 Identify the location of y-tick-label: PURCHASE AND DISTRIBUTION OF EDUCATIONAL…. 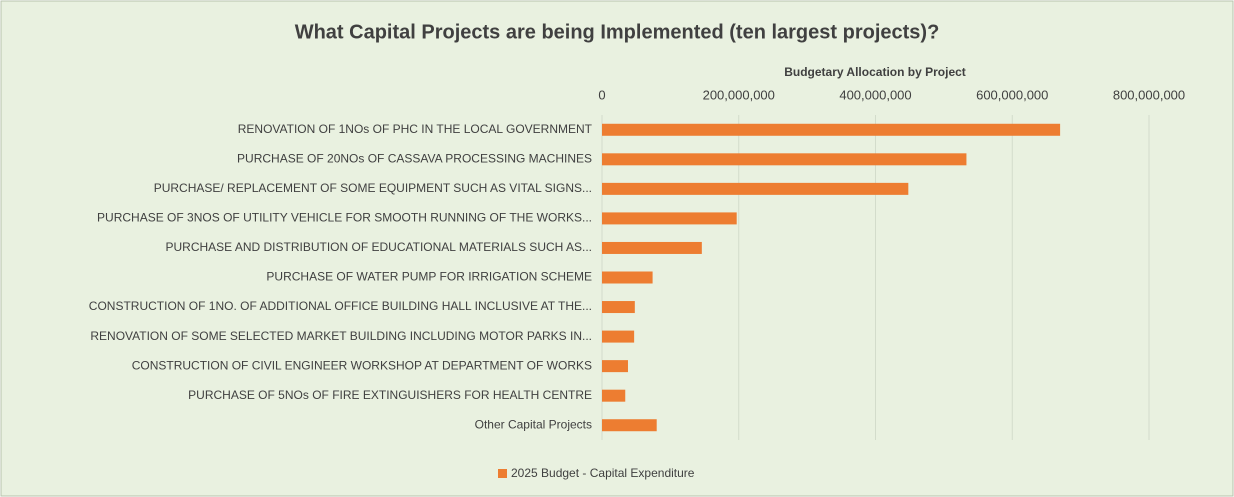
(378, 247).